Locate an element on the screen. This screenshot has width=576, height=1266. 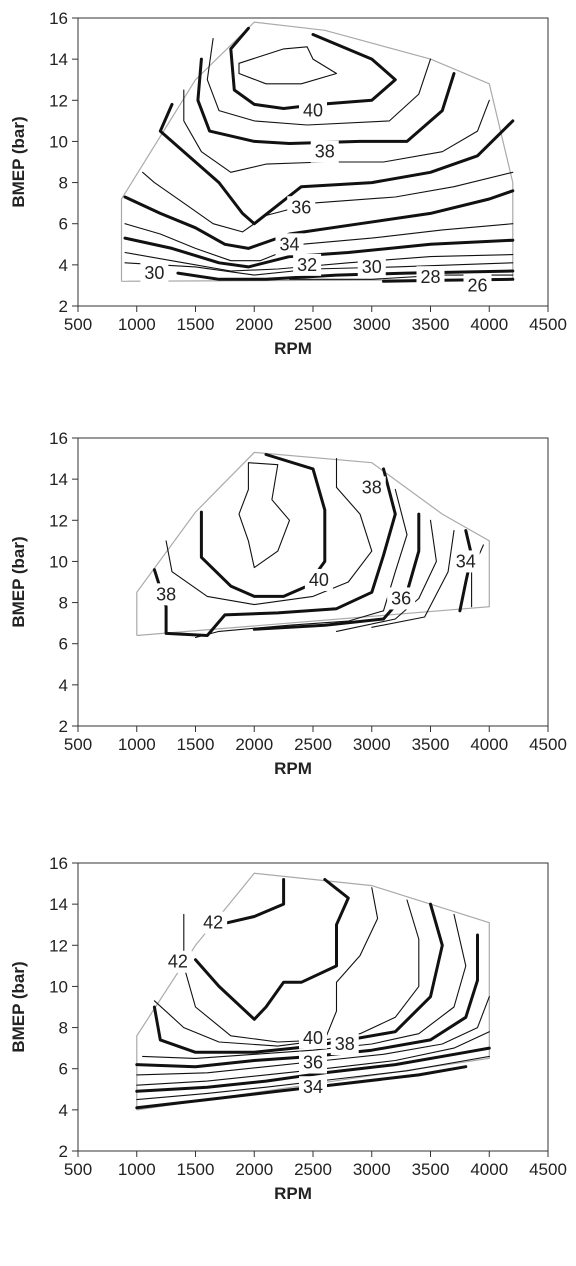
contour-label: 28 is located at coordinates (430, 277).